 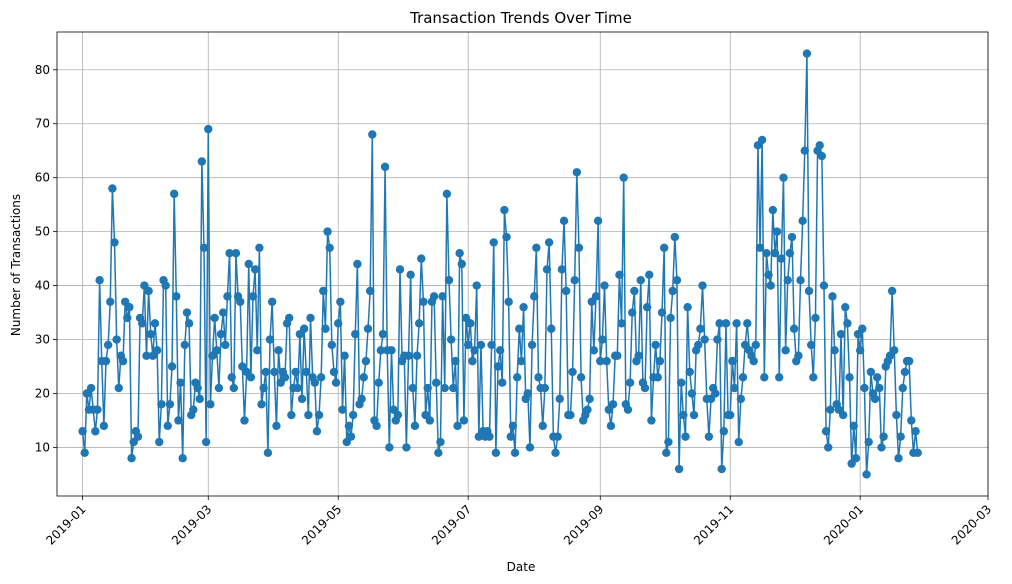 I want to click on x-tick-label: 2020-01, so click(x=843, y=524).